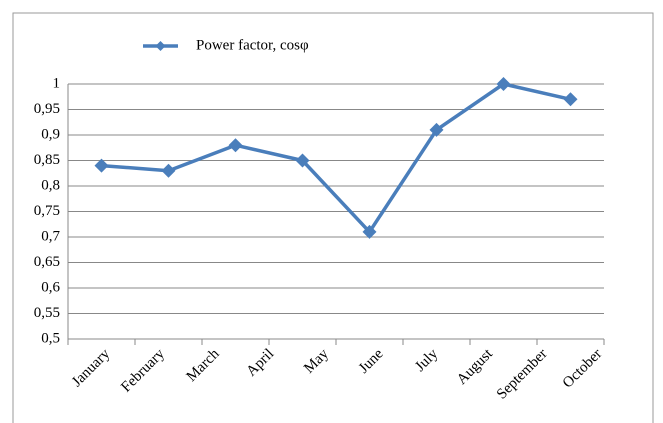 This screenshot has height=423, width=663. Describe the element at coordinates (252, 45) in the screenshot. I see `legend-label: Power factor, cosφ` at that location.